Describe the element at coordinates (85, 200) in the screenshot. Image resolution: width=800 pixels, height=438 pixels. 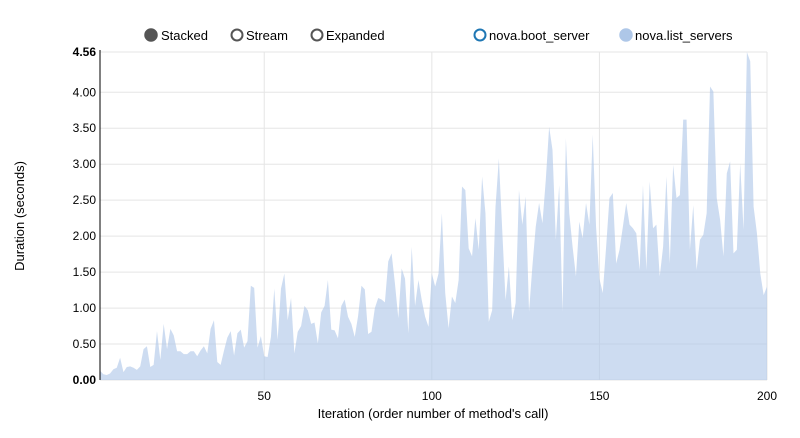
I see `y-tick-label: 2.50` at that location.